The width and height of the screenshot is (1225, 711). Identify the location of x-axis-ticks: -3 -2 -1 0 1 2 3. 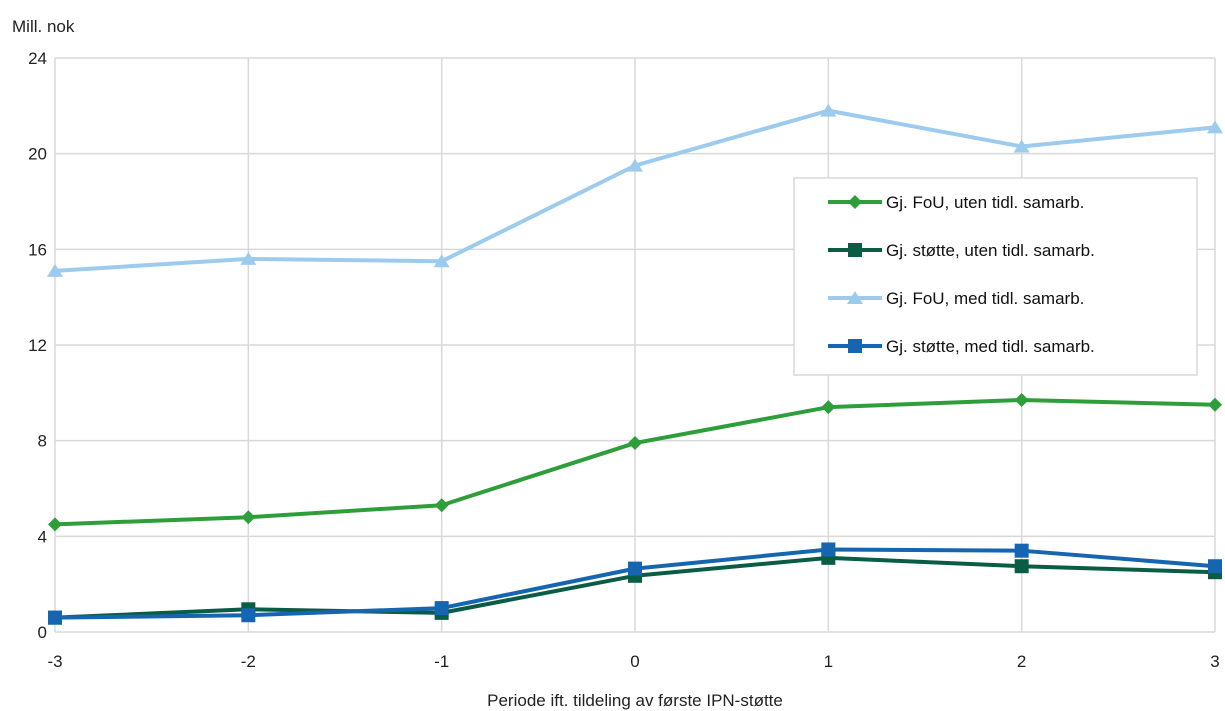
(633, 661).